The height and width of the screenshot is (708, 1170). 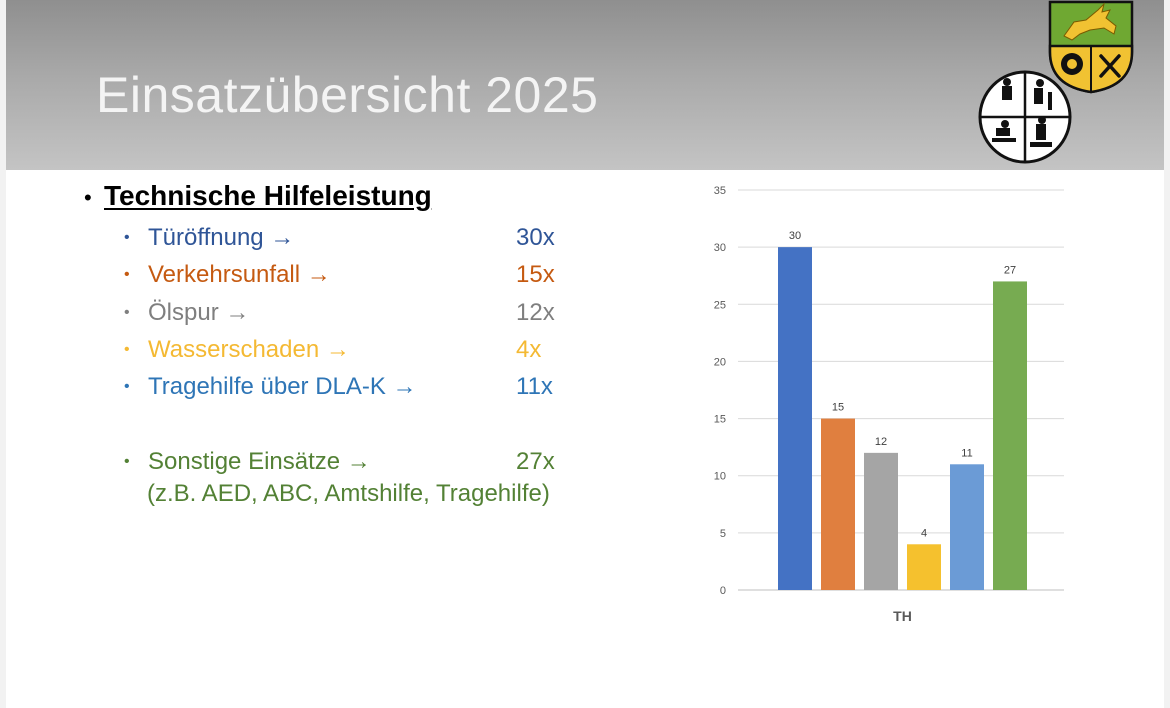 I want to click on item-count: 12x, so click(x=535, y=312).